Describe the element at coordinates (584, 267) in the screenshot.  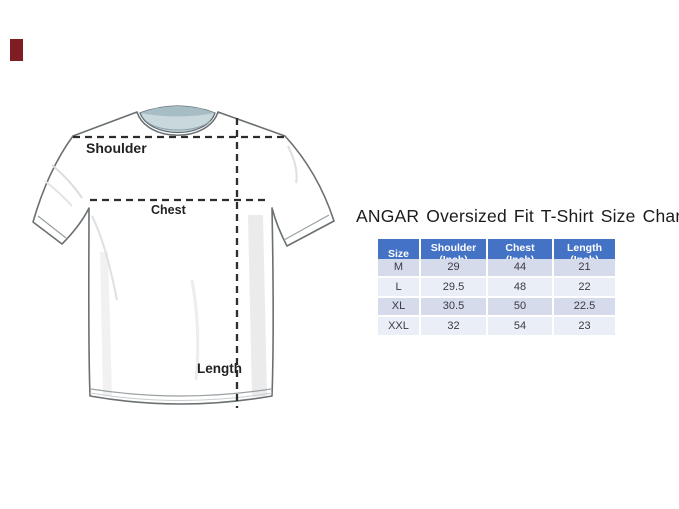
I see `table-cell-length: 21` at that location.